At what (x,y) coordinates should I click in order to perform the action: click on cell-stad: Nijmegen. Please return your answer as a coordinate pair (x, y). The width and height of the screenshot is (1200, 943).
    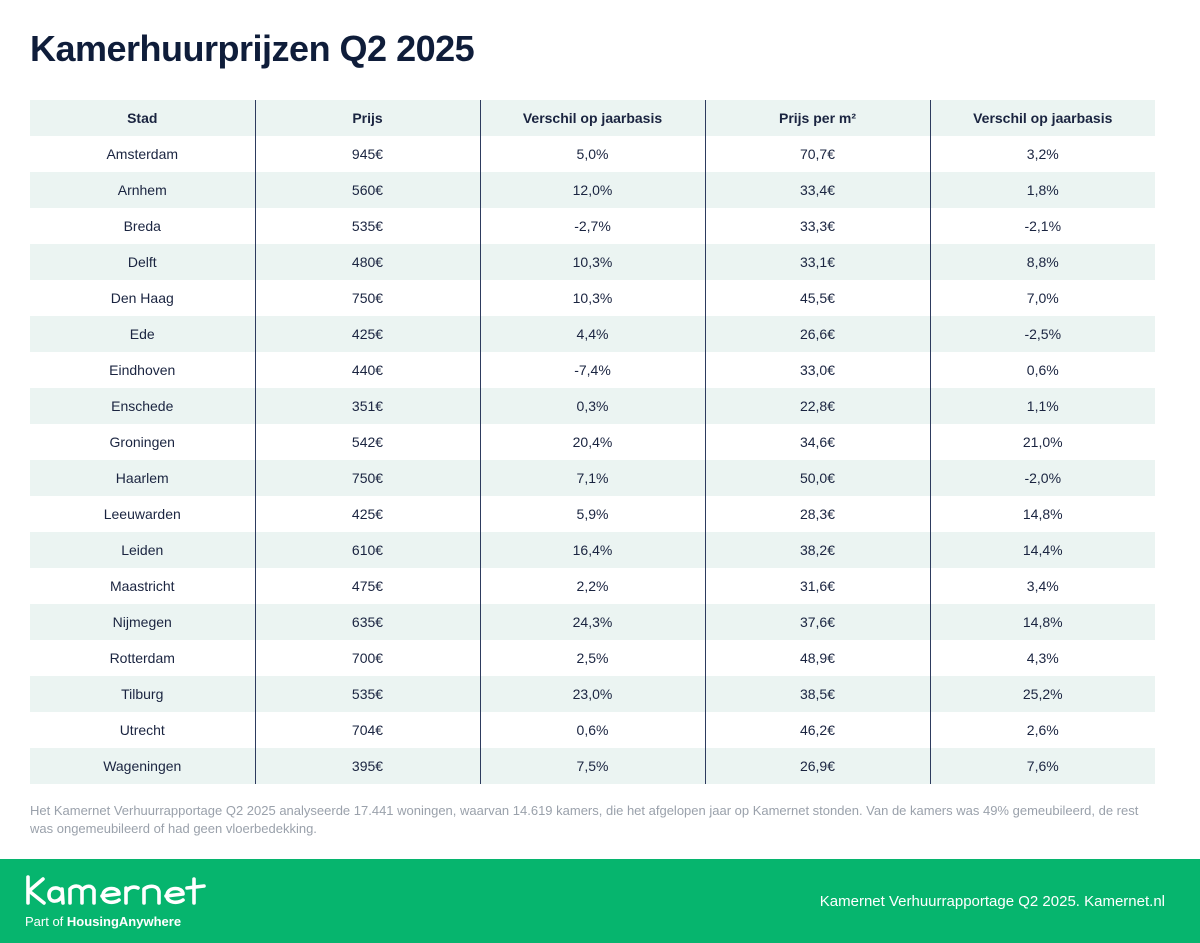
    Looking at the image, I should click on (142, 622).